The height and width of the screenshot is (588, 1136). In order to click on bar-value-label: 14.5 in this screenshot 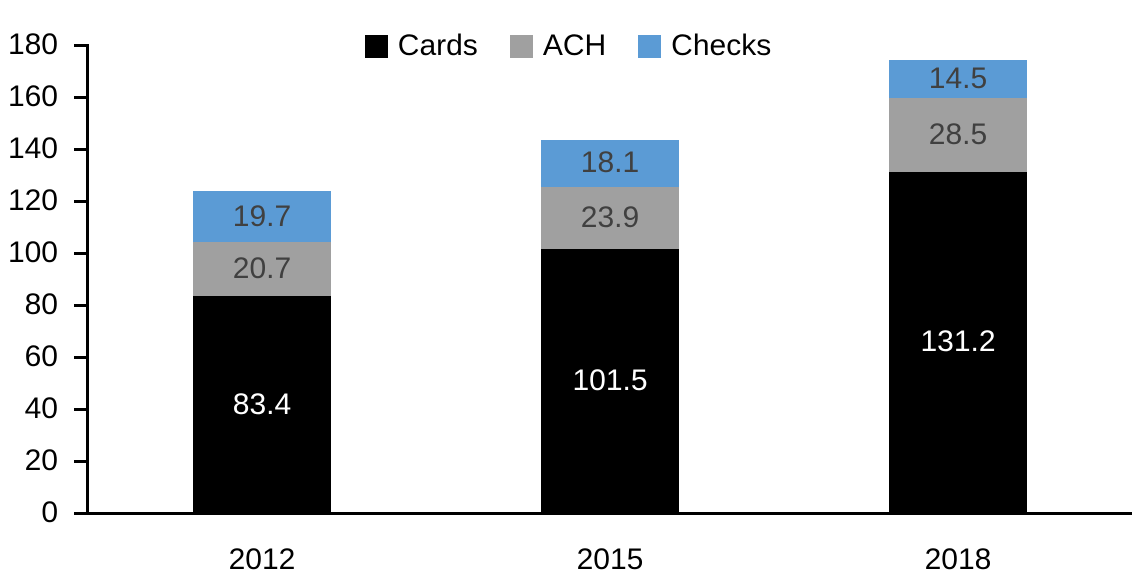, I will do `click(958, 78)`.